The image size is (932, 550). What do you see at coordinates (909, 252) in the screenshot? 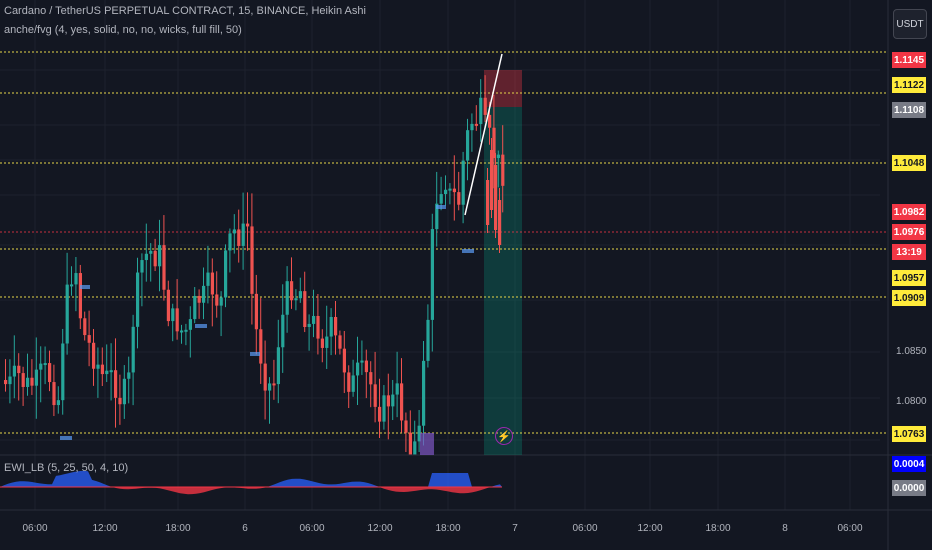
I see `price-label: 13:19` at bounding box center [909, 252].